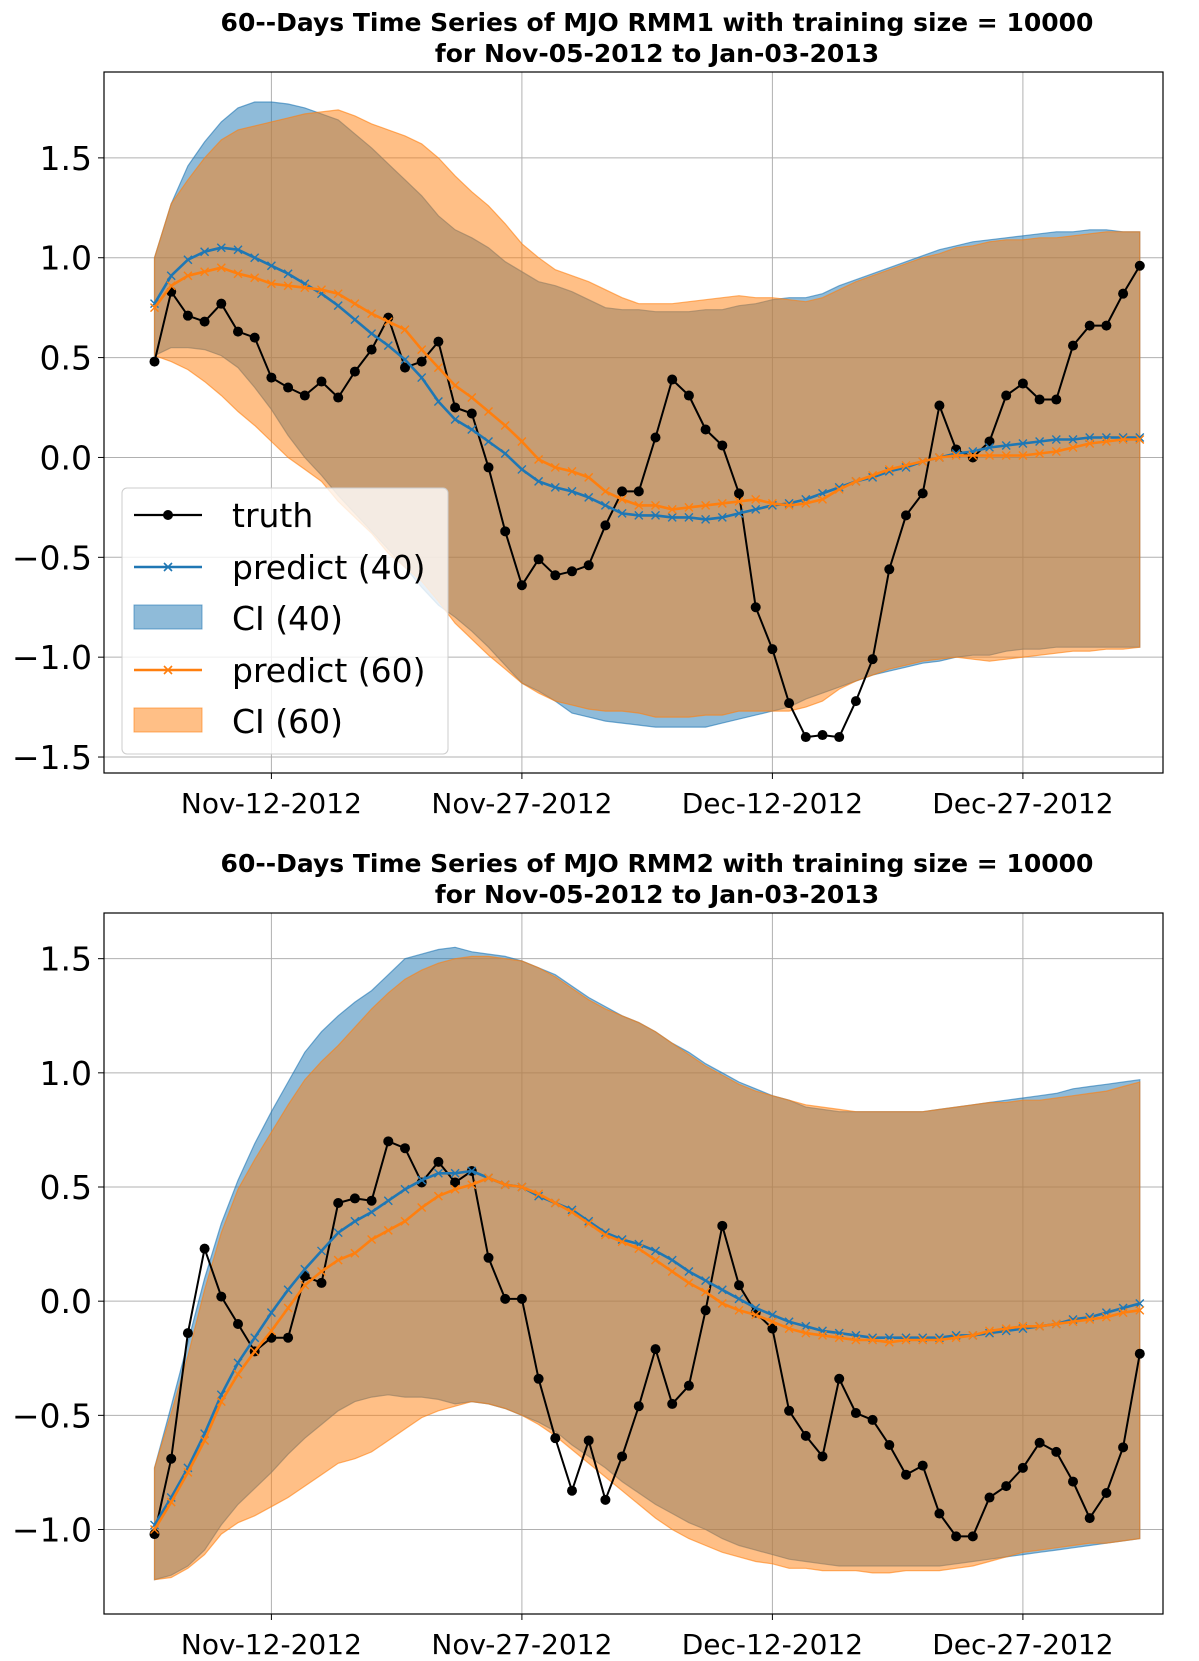 This screenshot has width=1199, height=1661. I want to click on y-tick-label: −0.5, so click(52, 557).